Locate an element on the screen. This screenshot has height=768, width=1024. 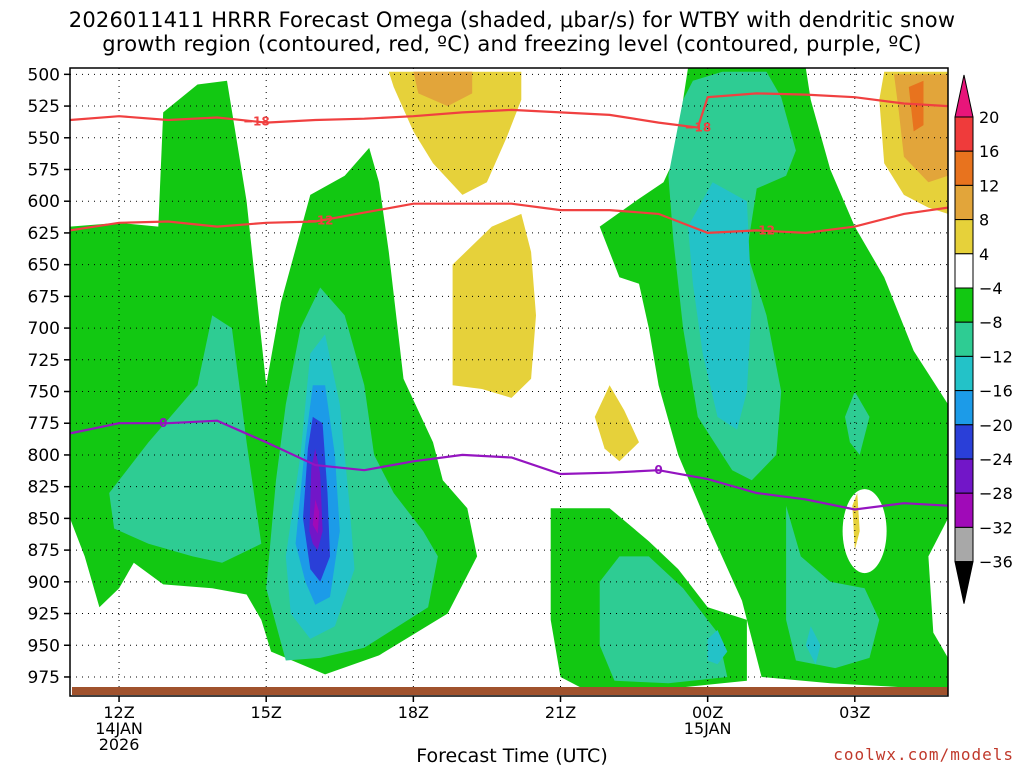
y-tick-label-700: 700 is located at coordinates (44, 329).